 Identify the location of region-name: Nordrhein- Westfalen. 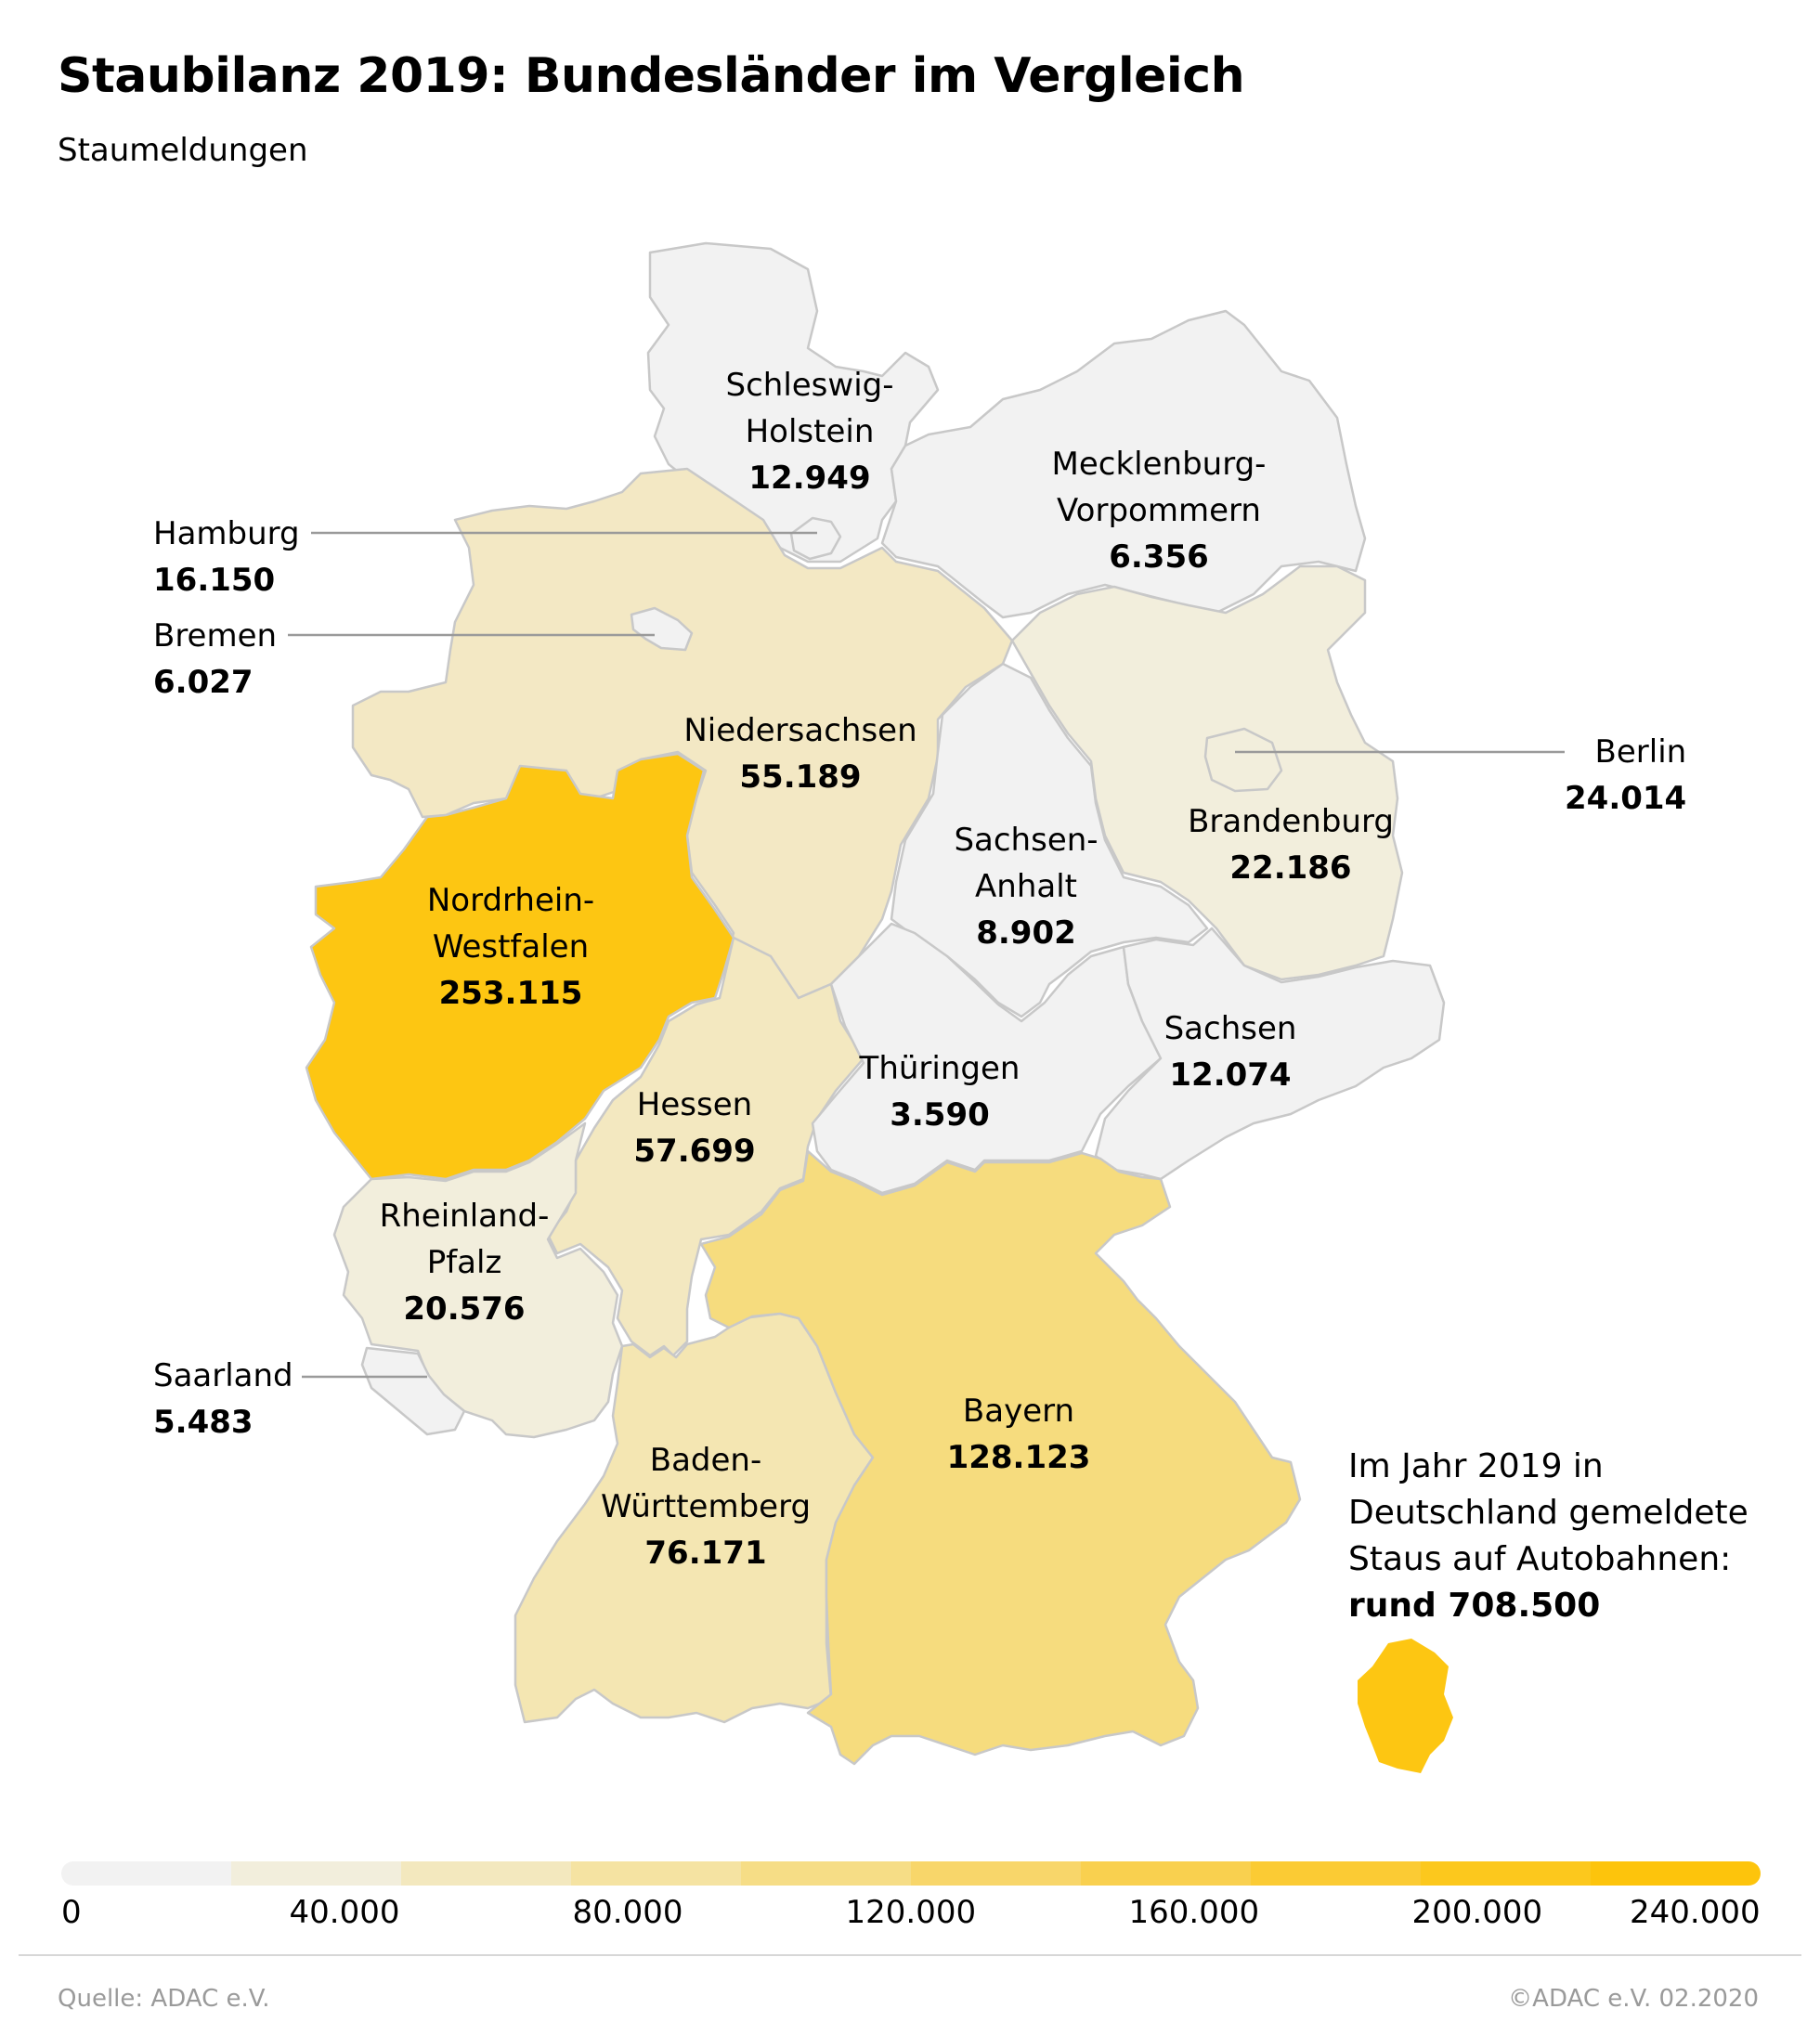
(510, 924).